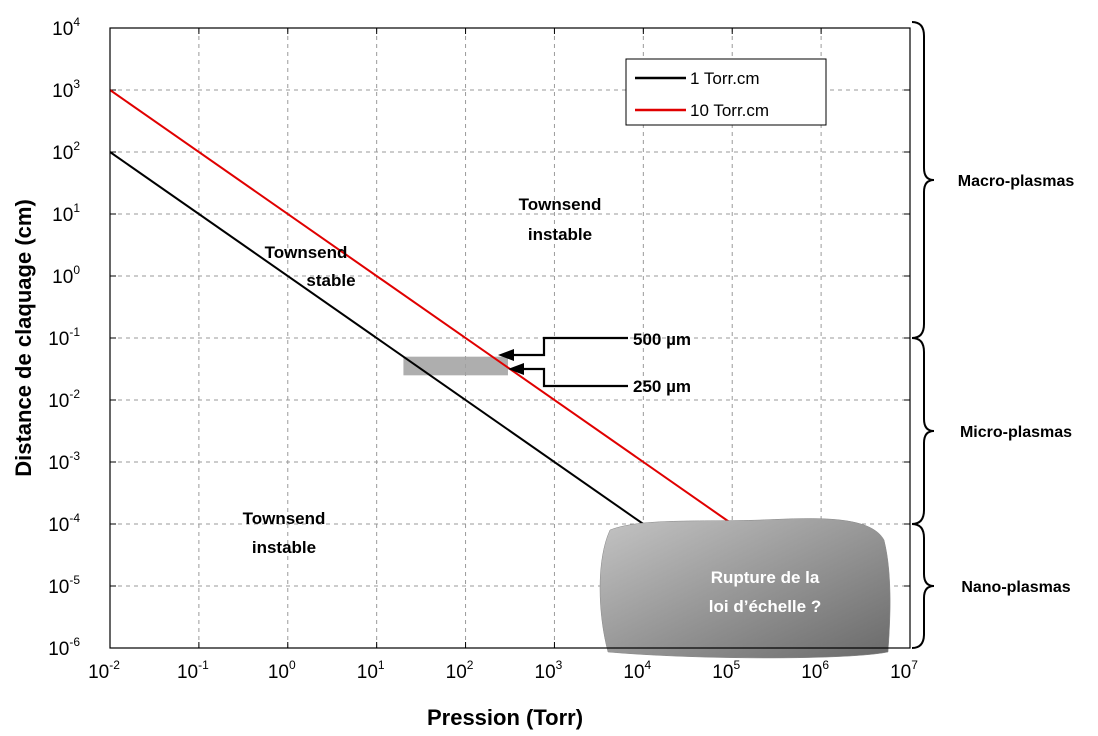 The image size is (1098, 736). Describe the element at coordinates (662, 339) in the screenshot. I see `annotation-label-500: 500 µm` at that location.